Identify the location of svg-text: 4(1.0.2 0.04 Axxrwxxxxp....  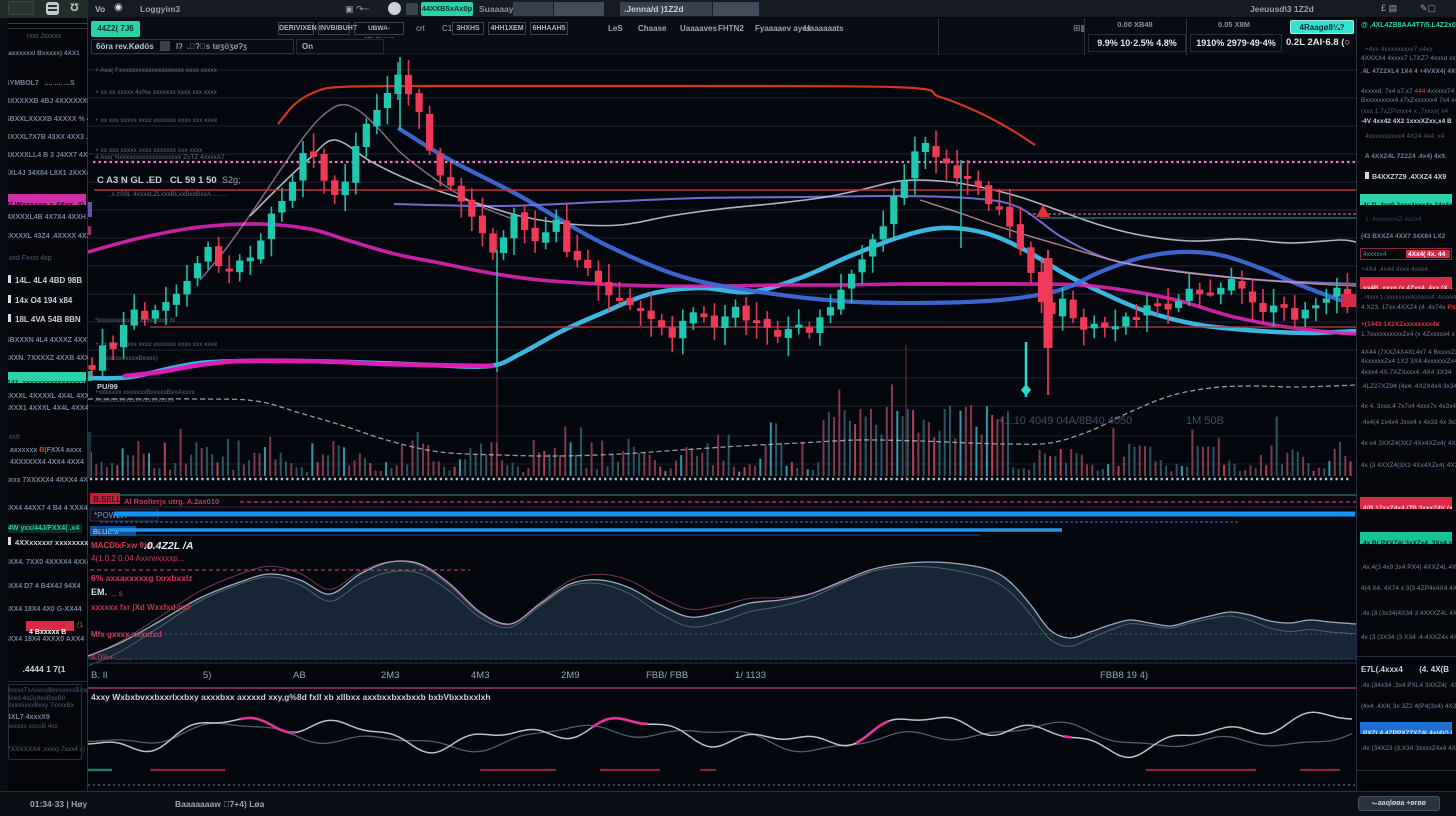
(137, 558).